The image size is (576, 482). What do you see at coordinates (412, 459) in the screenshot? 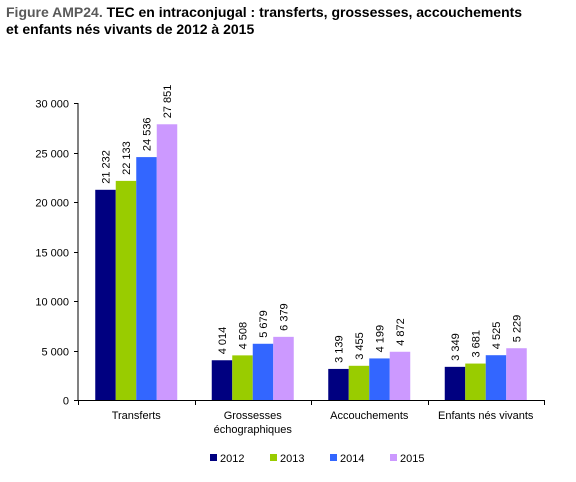
I see `legend-label: 2015` at bounding box center [412, 459].